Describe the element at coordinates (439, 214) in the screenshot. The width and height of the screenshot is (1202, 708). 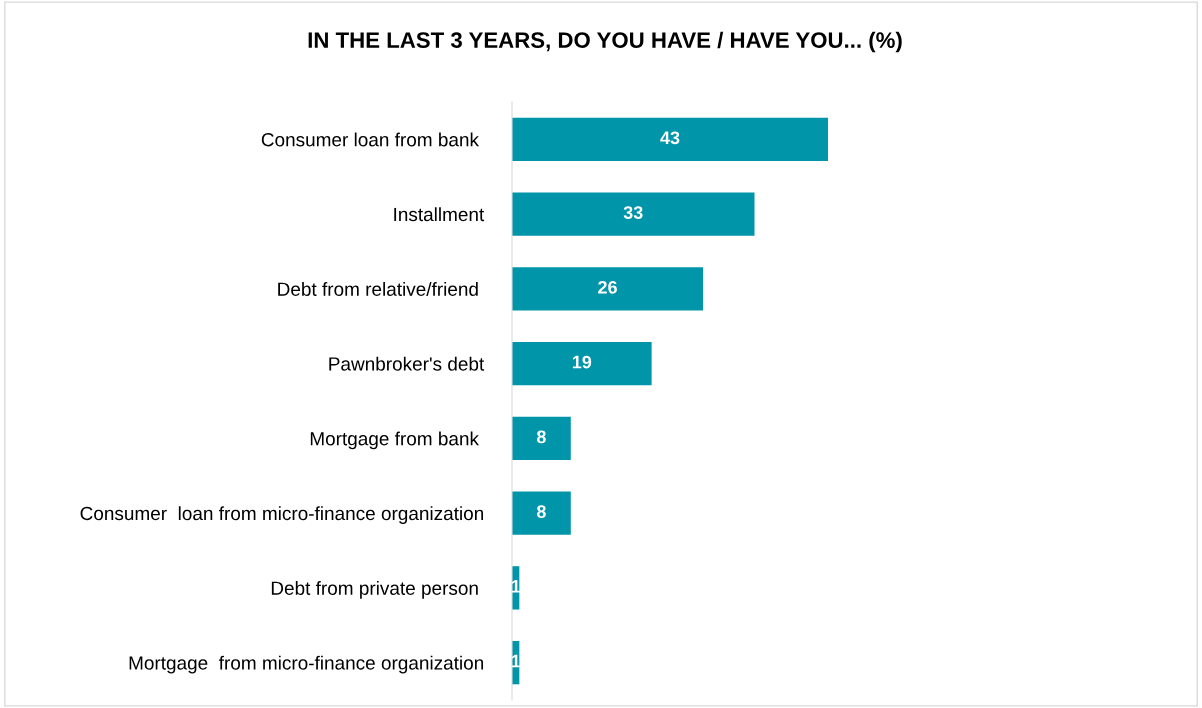
I see `y-tick-label: Installment` at that location.